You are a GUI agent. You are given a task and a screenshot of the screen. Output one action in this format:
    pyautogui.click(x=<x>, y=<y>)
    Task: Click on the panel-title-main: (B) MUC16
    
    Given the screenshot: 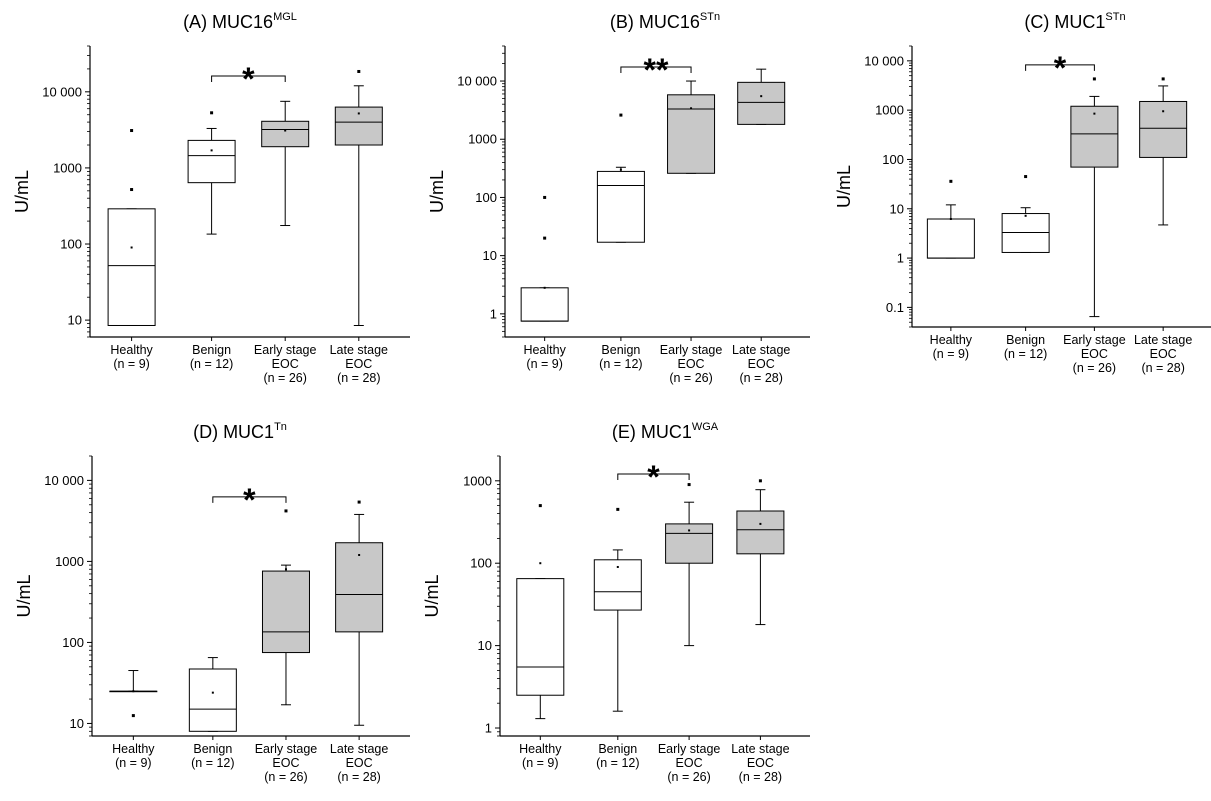 What is the action you would take?
    pyautogui.click(x=655, y=22)
    